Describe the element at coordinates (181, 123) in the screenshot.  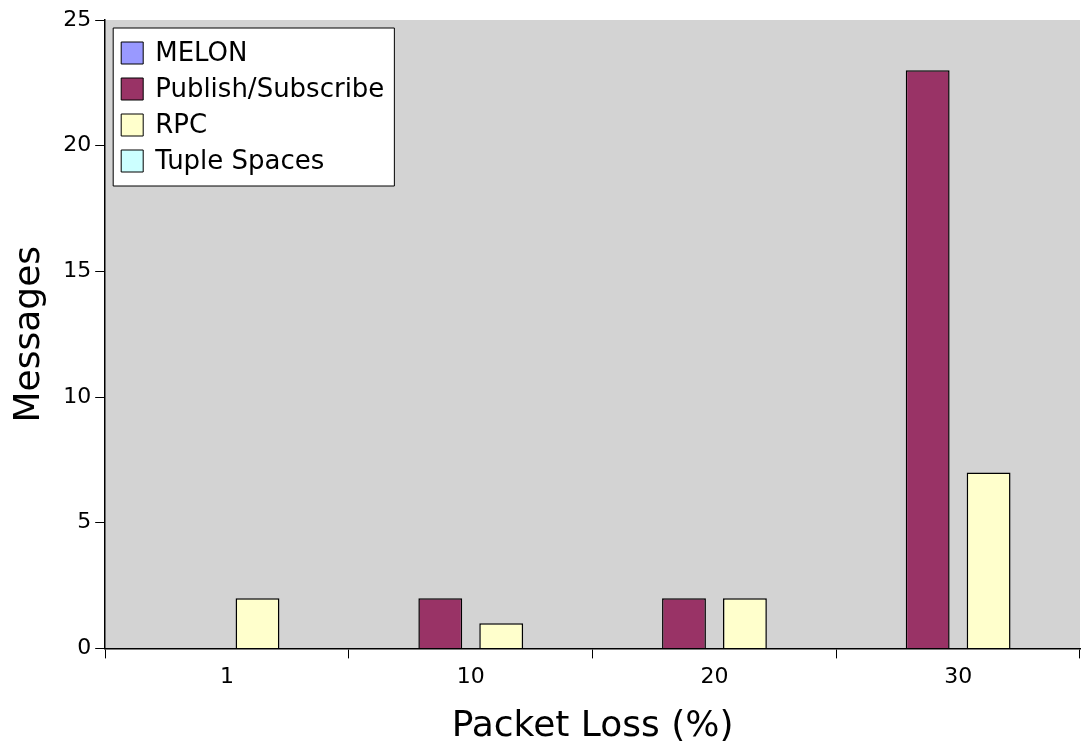
I see `legend-label: RPC` at that location.